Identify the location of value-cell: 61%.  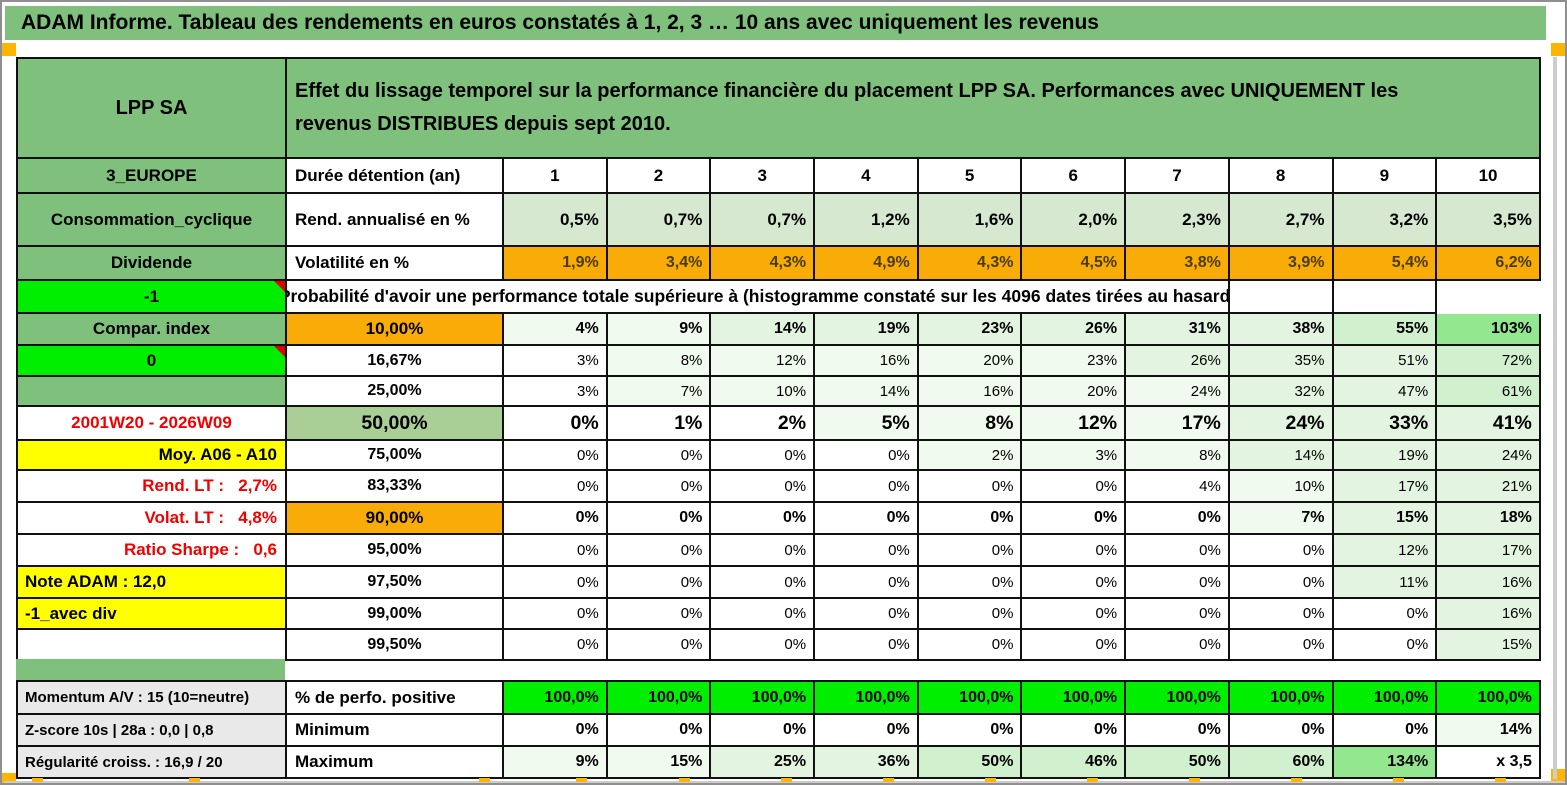
(1489, 392).